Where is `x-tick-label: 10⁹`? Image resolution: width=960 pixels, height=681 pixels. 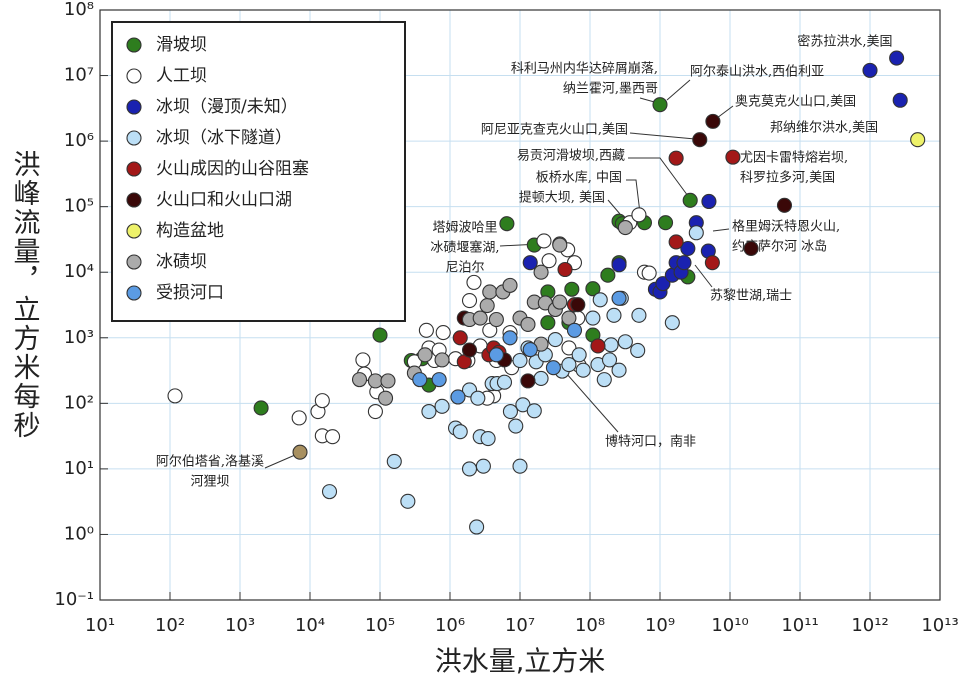 x-tick-label: 10⁹ is located at coordinates (660, 625).